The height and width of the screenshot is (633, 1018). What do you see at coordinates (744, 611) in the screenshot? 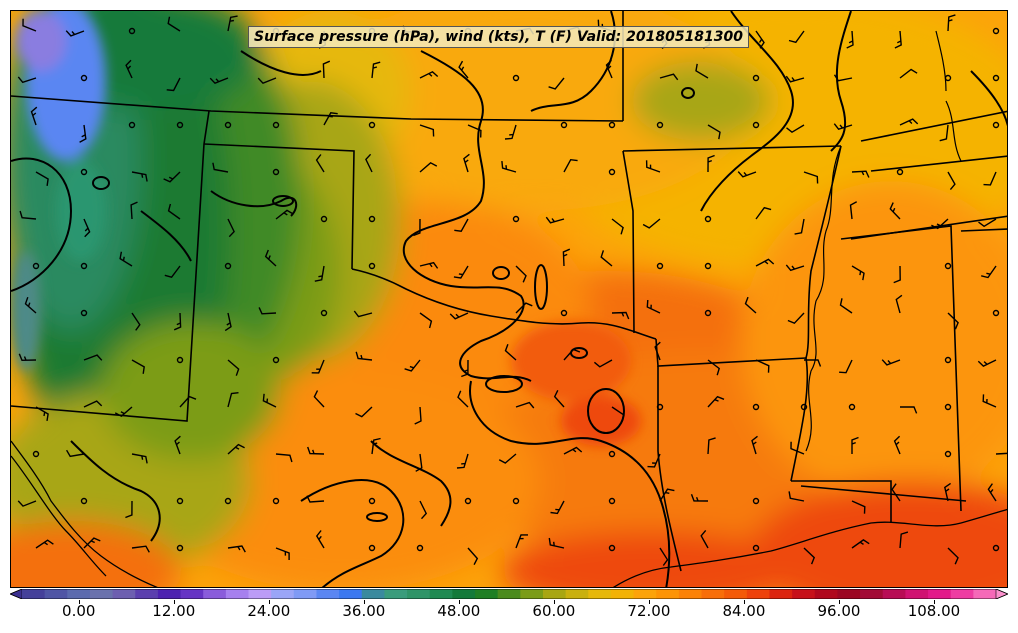
I see `colorbar-tick-label: 84.00` at bounding box center [744, 611].